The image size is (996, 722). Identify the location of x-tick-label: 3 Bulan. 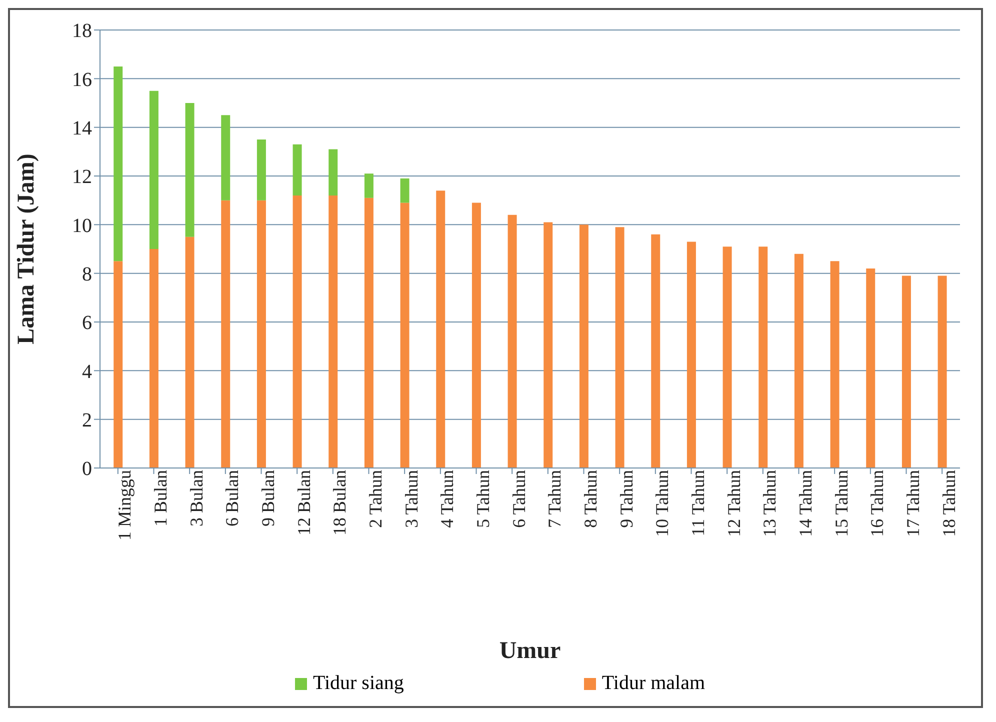
(196, 498).